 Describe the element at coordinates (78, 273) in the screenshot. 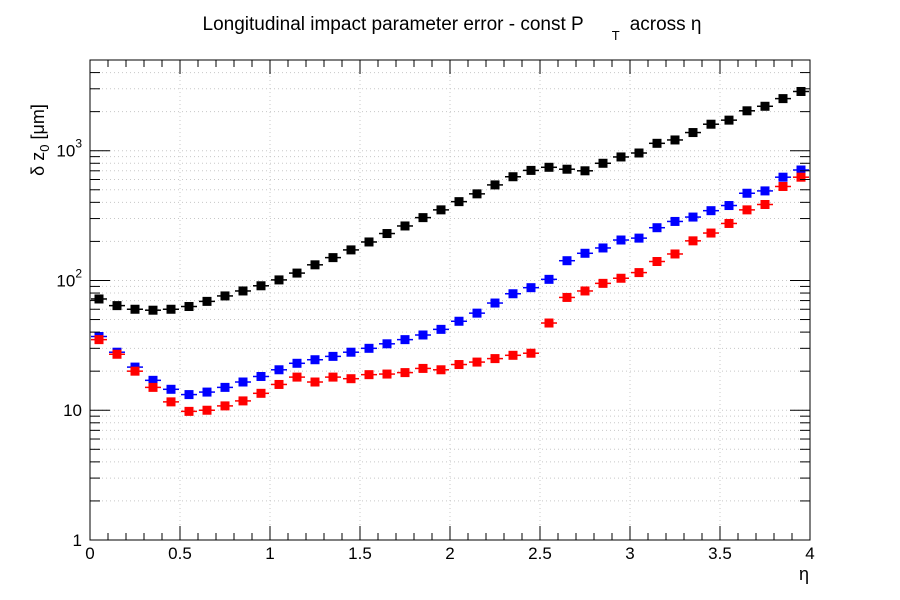

I see `y-tick-label-exponent: 2` at that location.